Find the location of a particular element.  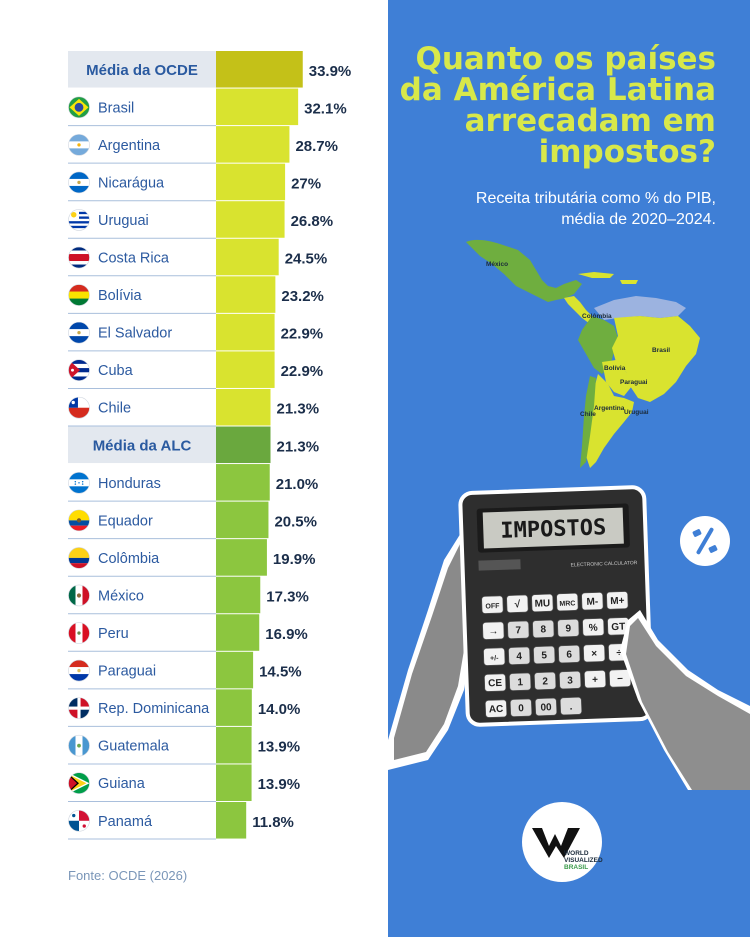

calc-key-label: 3 is located at coordinates (570, 680).